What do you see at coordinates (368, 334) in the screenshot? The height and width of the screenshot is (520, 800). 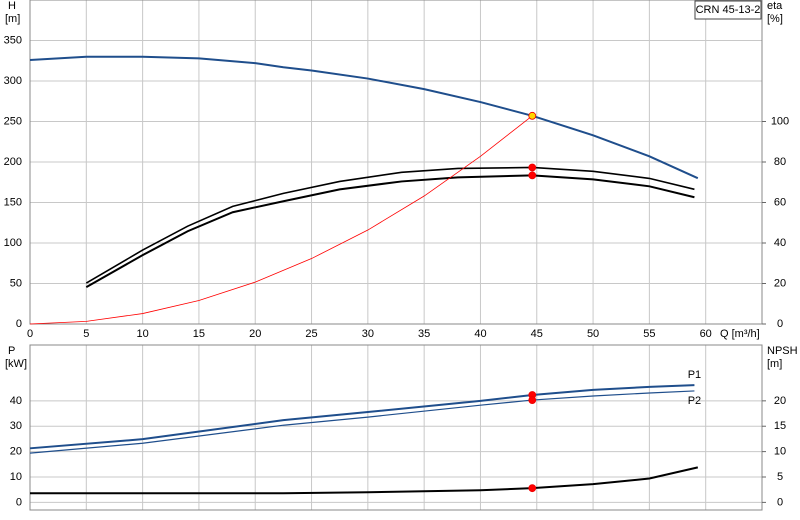 I see `x-tick-label: 30` at bounding box center [368, 334].